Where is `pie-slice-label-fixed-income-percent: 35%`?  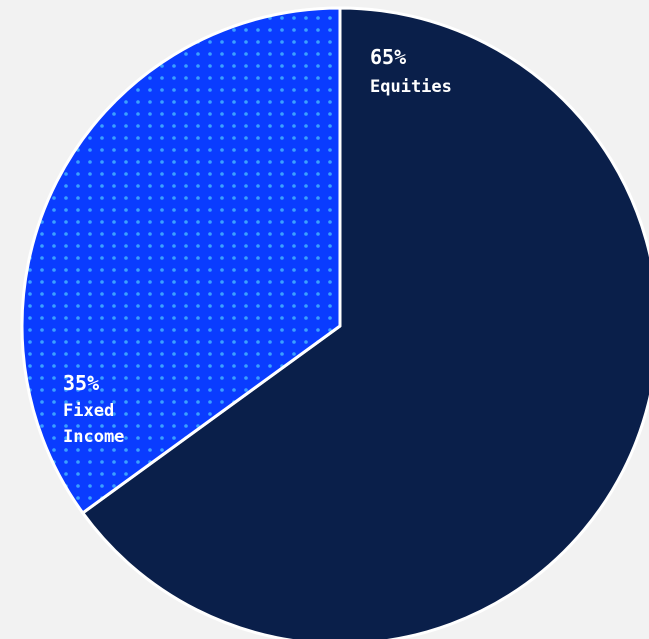
pie-slice-label-fixed-income-percent: 35% is located at coordinates (81, 383).